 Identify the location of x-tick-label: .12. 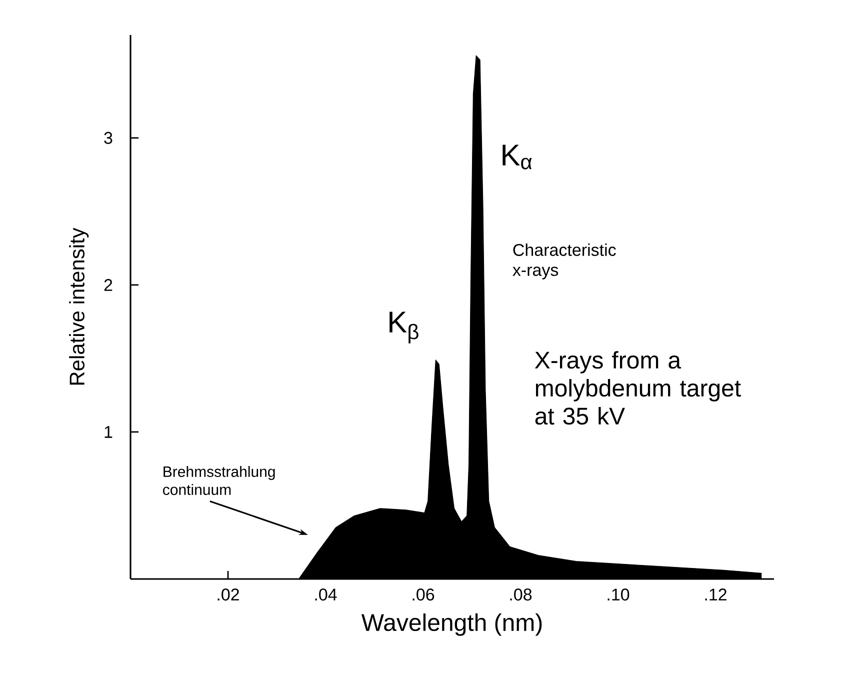
(715, 594).